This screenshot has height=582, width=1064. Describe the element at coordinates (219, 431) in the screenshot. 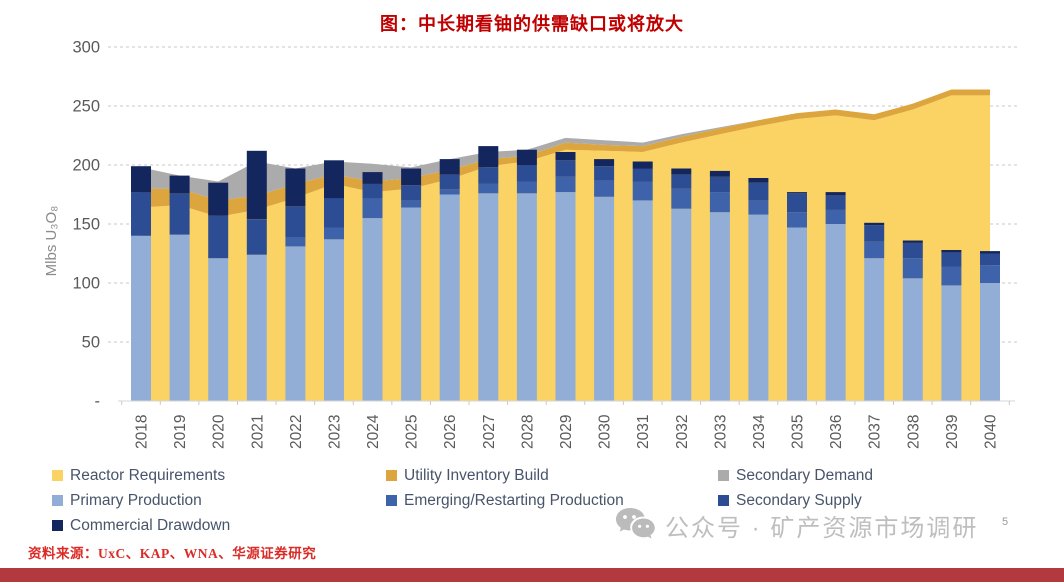

I see `svg-text: 2020` at that location.